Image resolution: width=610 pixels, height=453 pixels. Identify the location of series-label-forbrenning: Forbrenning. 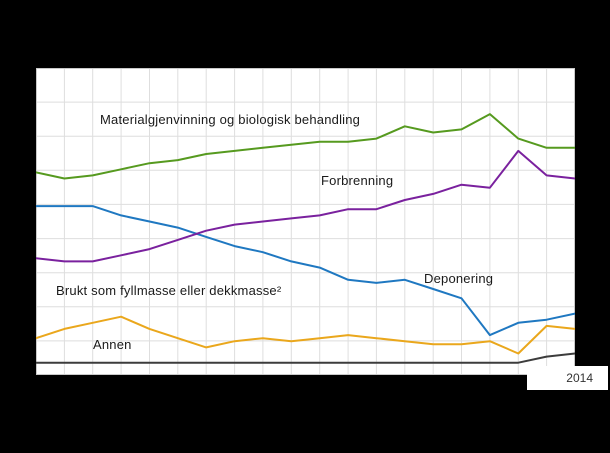
(357, 180).